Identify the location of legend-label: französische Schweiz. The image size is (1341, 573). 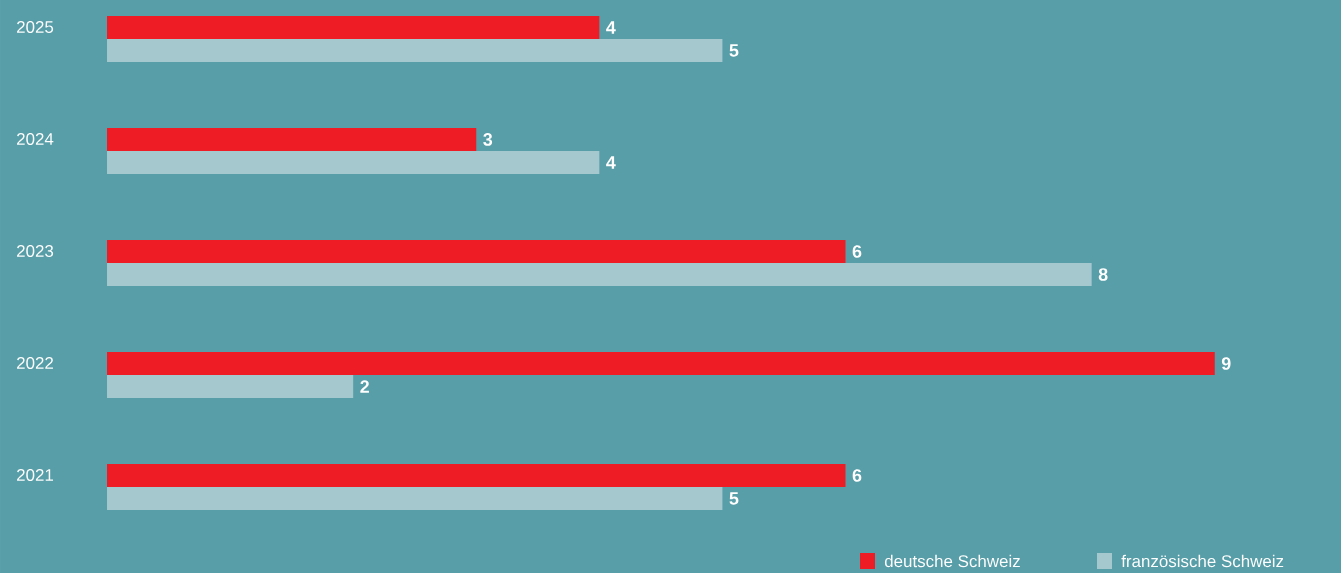
(1202, 561).